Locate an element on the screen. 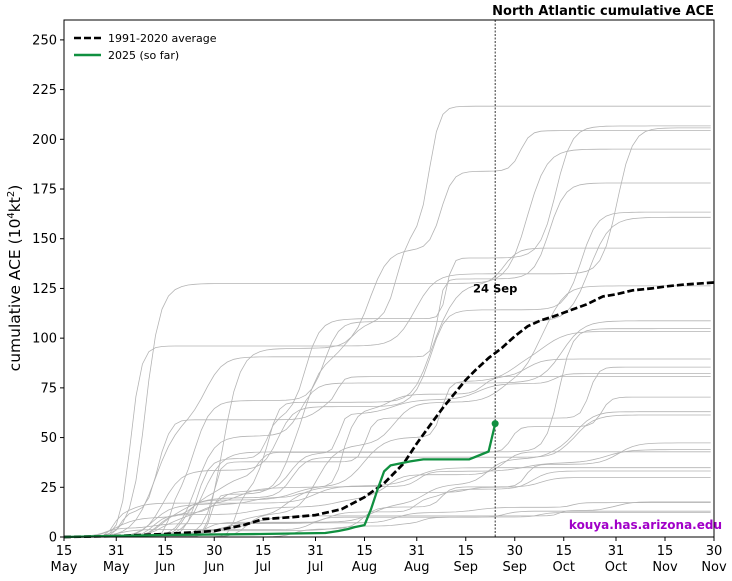  legend-label-2025: 2025 (so far) is located at coordinates (143, 55).